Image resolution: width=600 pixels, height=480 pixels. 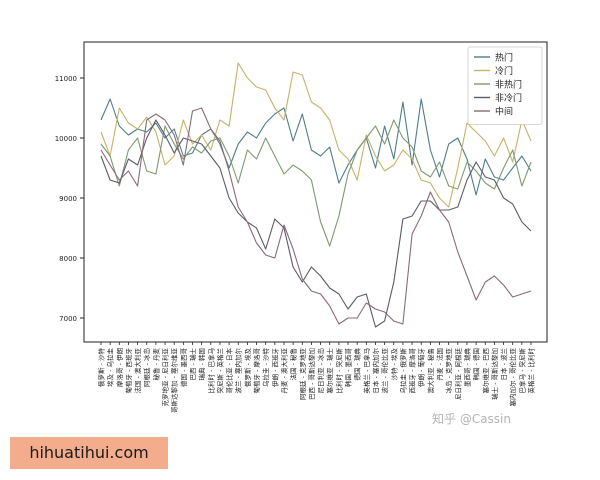 What do you see at coordinates (504, 71) in the screenshot?
I see `legend-label: 冷门` at bounding box center [504, 71].